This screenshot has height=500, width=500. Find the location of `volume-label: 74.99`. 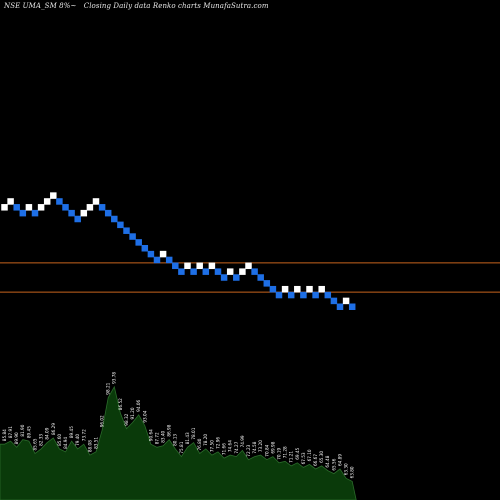

volume-label: 74.99 is located at coordinates (242, 441).